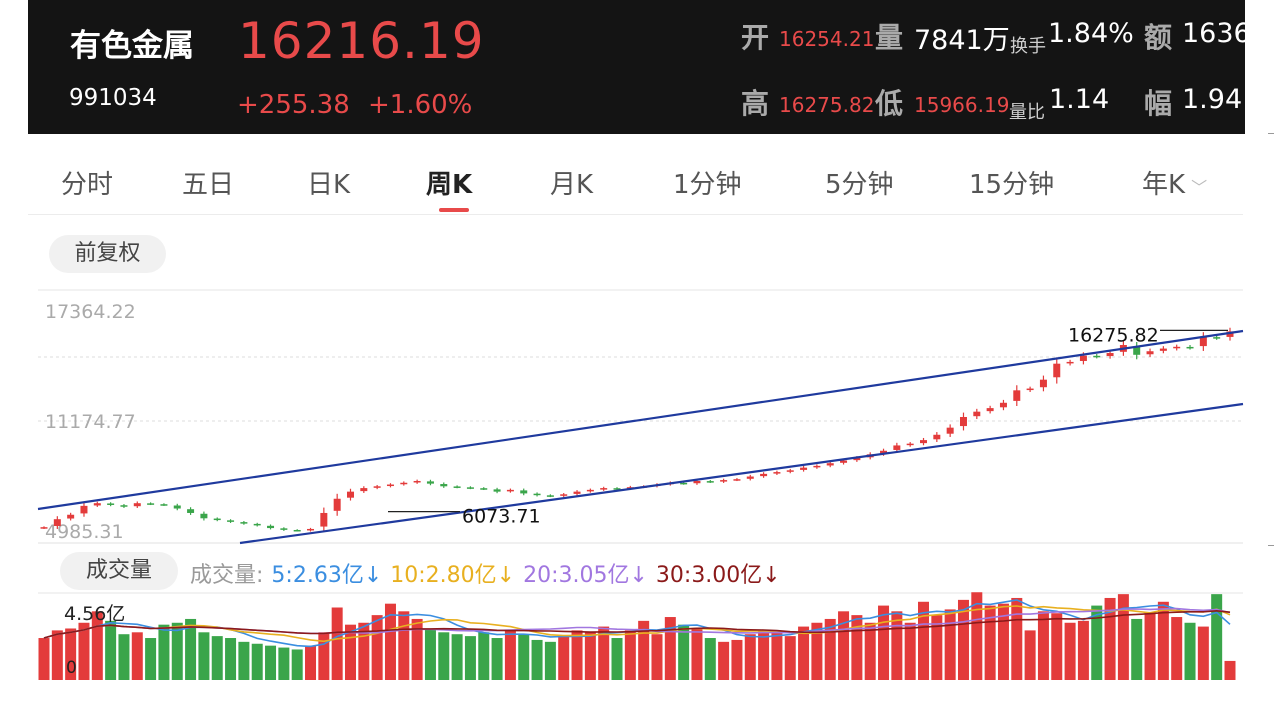 The height and width of the screenshot is (712, 1278). What do you see at coordinates (1199, 187) in the screenshot?
I see `chevron-down-icon: ﹀` at bounding box center [1199, 187].